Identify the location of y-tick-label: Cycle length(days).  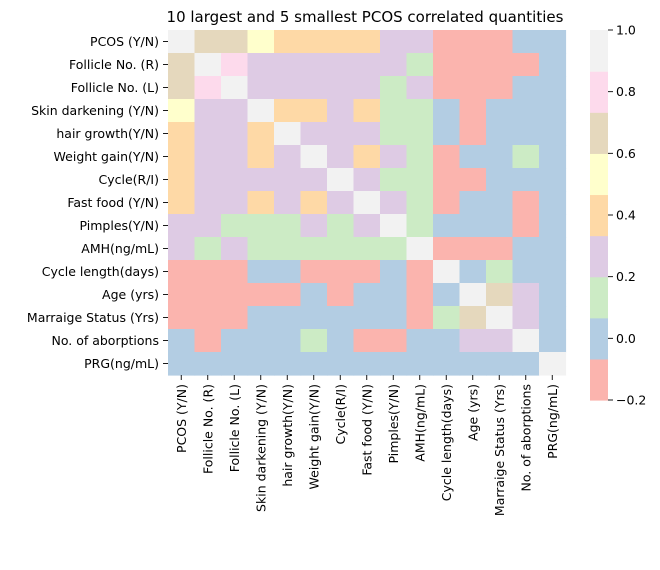
(100, 271).